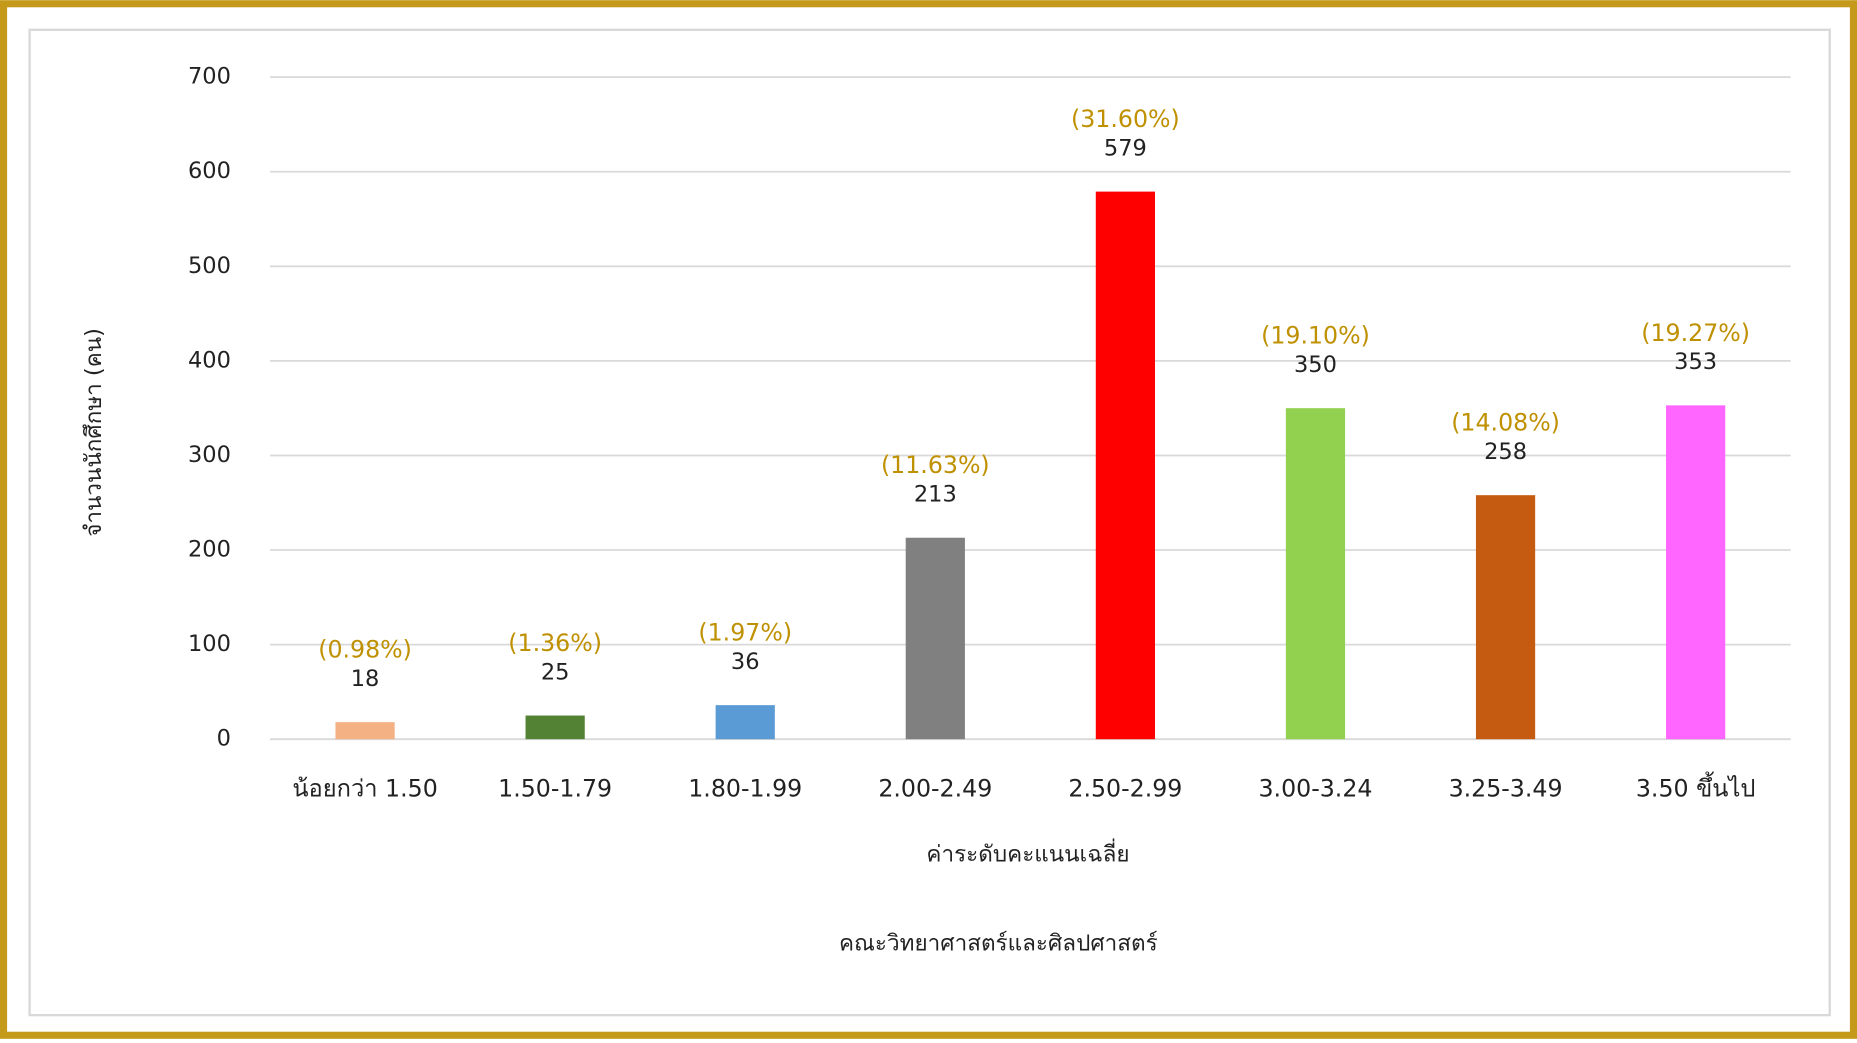 The image size is (1857, 1043). Describe the element at coordinates (365, 679) in the screenshot. I see `value-label: 18` at that location.